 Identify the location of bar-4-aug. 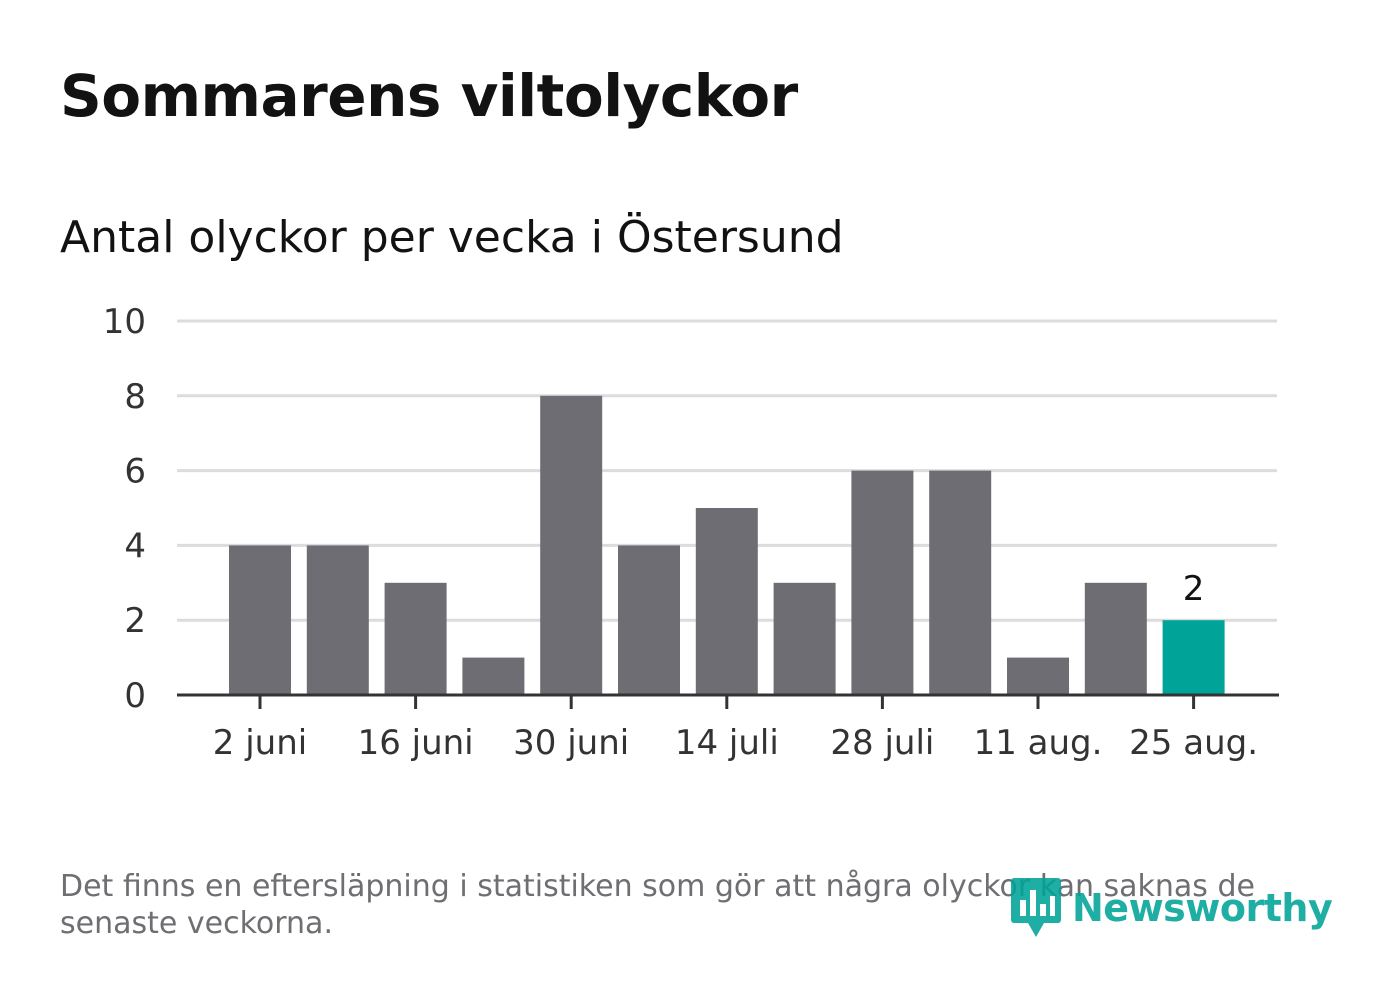
(960, 582).